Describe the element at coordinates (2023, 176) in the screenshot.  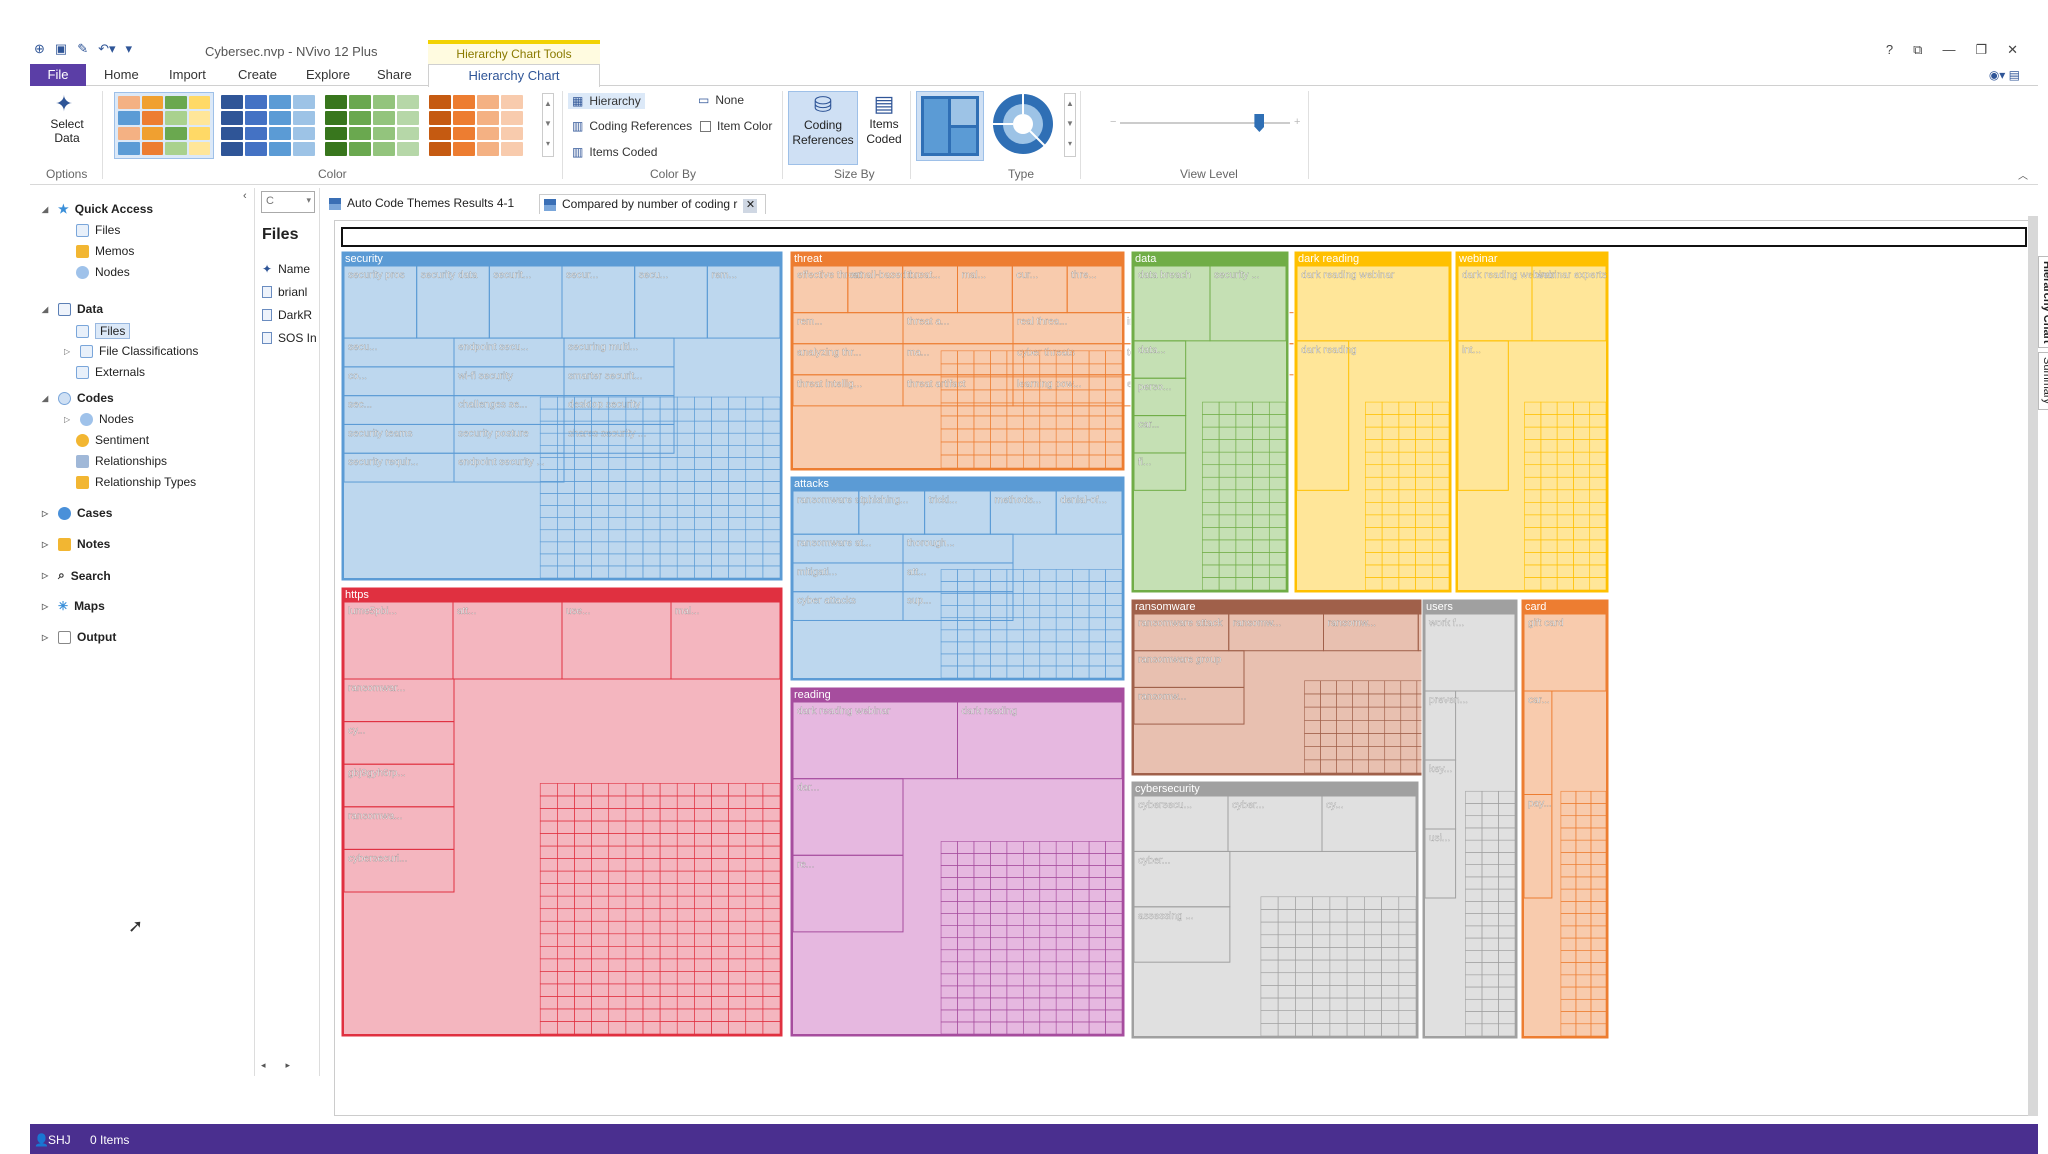
I see `collapse-ribbon-icon: ︿` at that location.